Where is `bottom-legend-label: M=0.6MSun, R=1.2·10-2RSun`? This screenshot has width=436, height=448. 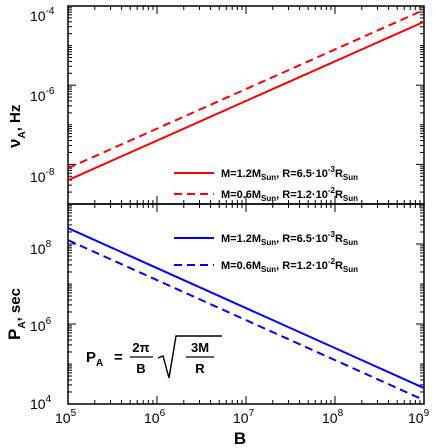 bottom-legend-label: M=0.6MSun, R=1.2·10-2RSun is located at coordinates (289, 265).